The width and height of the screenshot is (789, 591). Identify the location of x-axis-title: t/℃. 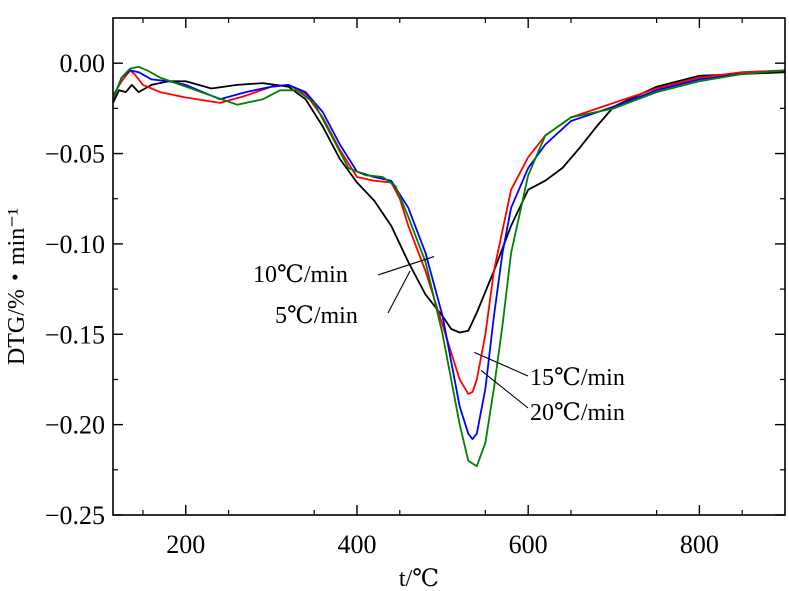
(419, 578).